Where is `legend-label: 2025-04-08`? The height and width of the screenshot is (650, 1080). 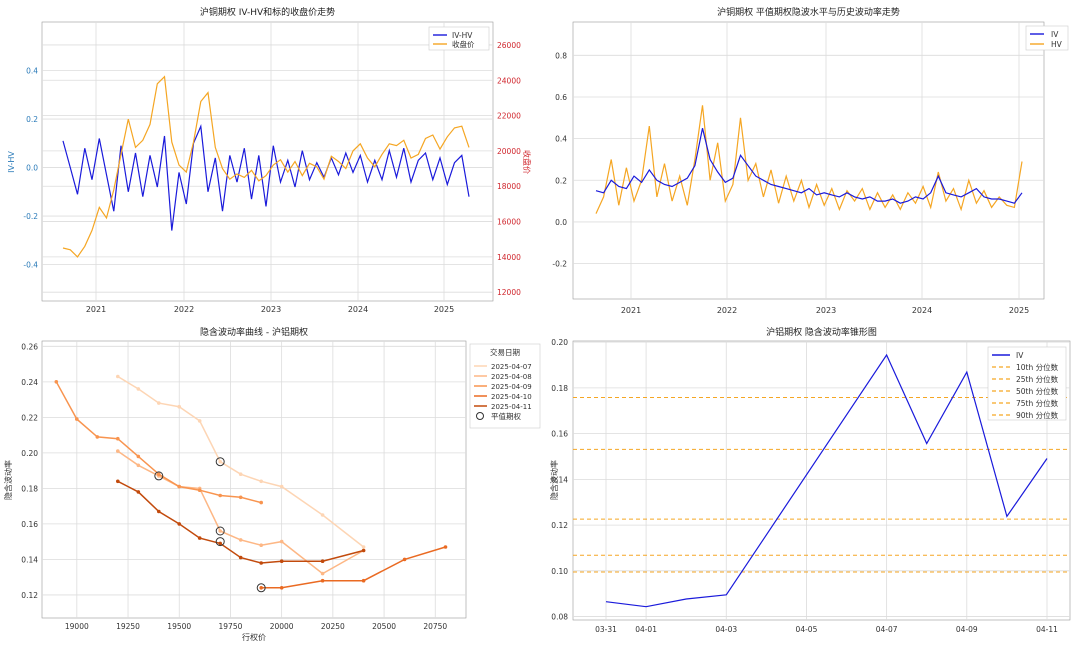
legend-label: 2025-04-08 is located at coordinates (511, 377).